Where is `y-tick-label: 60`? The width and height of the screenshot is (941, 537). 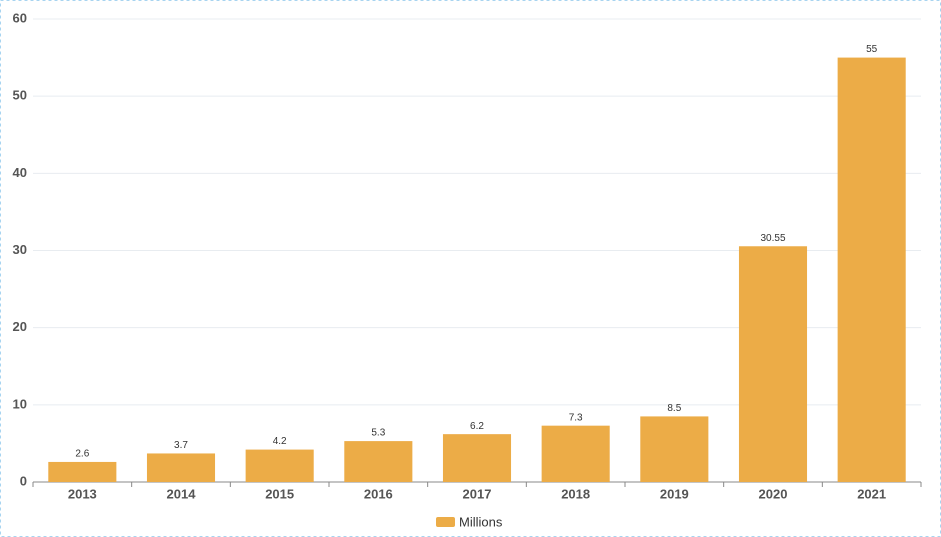
y-tick-label: 60 is located at coordinates (20, 17).